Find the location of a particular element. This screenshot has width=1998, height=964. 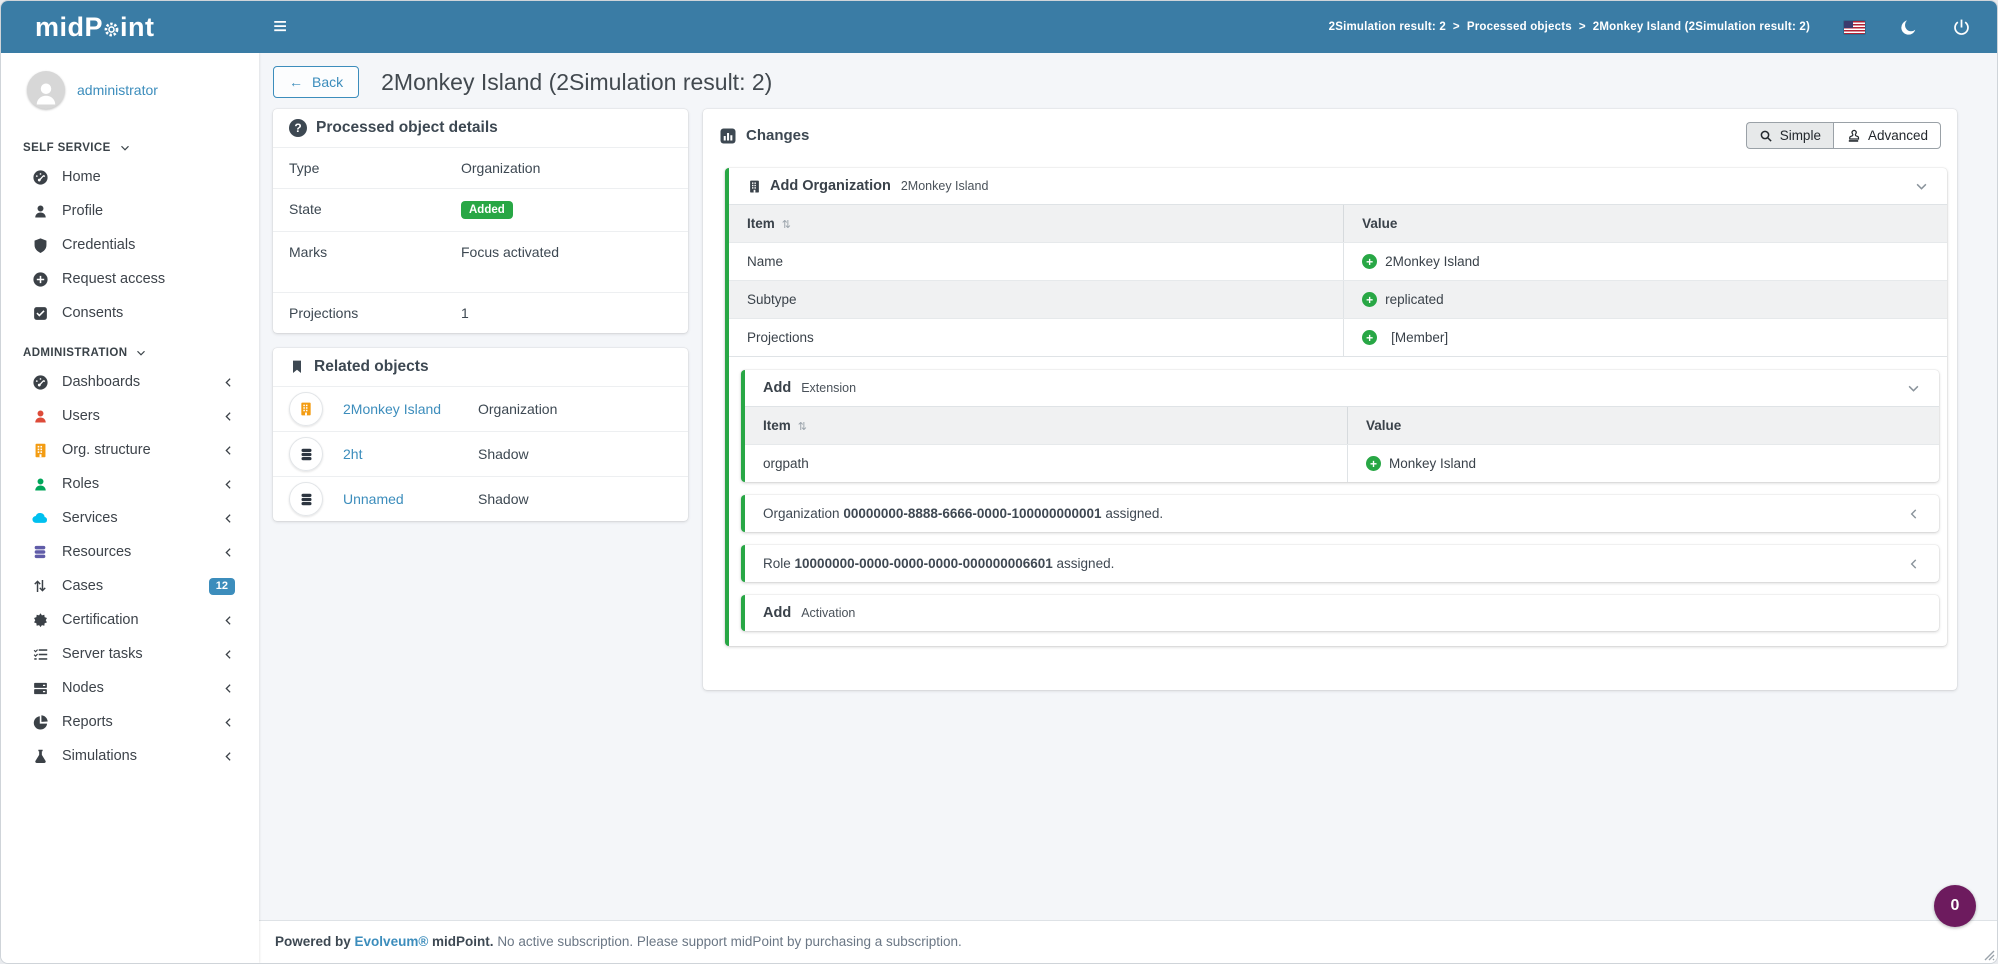

server-icon is located at coordinates (40, 688).